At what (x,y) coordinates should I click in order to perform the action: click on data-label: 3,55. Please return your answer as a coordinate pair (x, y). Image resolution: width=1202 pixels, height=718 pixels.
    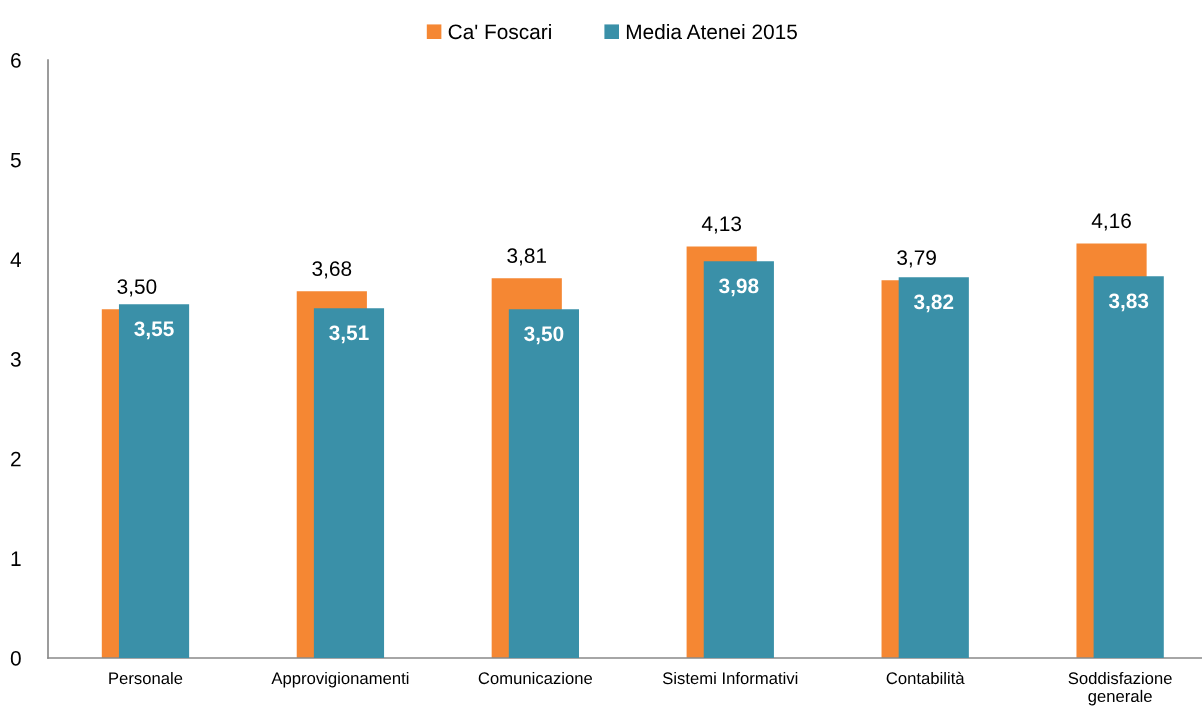
    Looking at the image, I should click on (154, 330).